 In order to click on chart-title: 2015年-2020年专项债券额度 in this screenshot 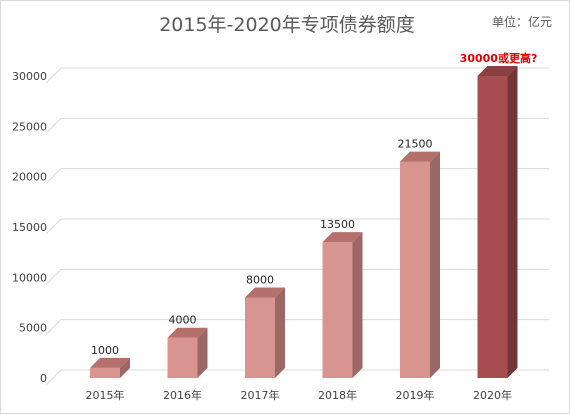, I will do `click(287, 25)`.